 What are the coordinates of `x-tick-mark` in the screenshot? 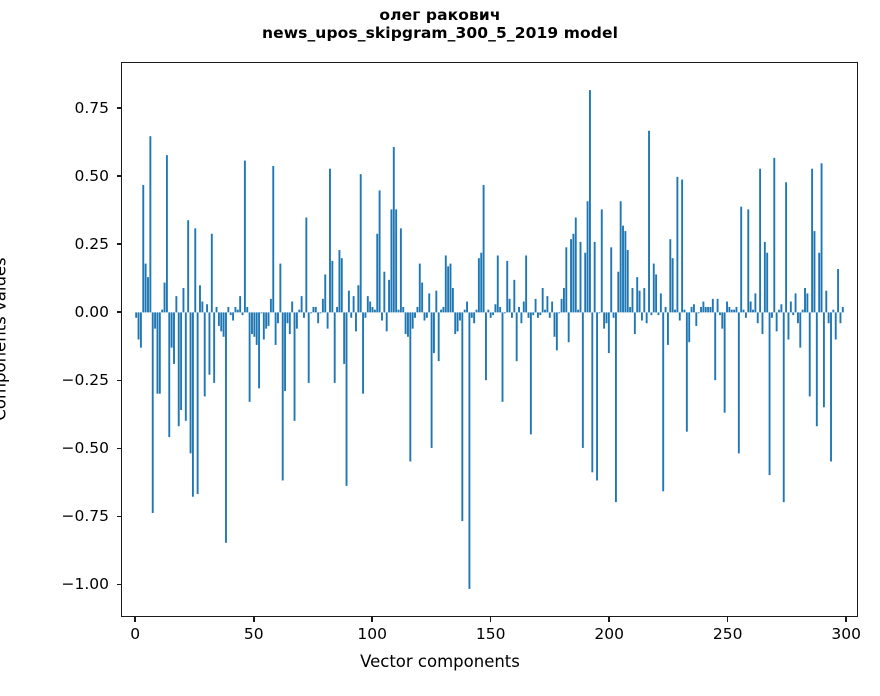 It's located at (372, 619).